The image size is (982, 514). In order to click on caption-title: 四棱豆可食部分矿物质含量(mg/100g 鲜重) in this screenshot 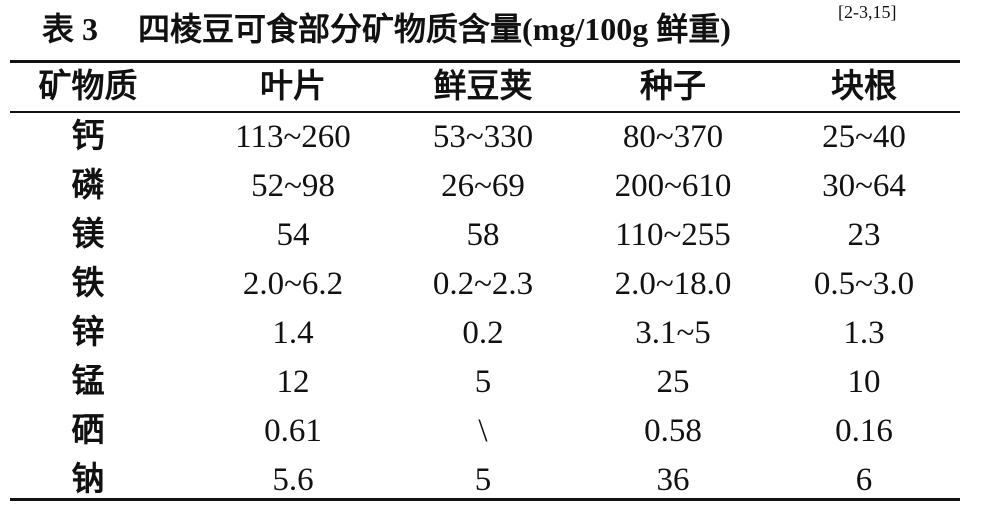, I will do `click(434, 29)`.